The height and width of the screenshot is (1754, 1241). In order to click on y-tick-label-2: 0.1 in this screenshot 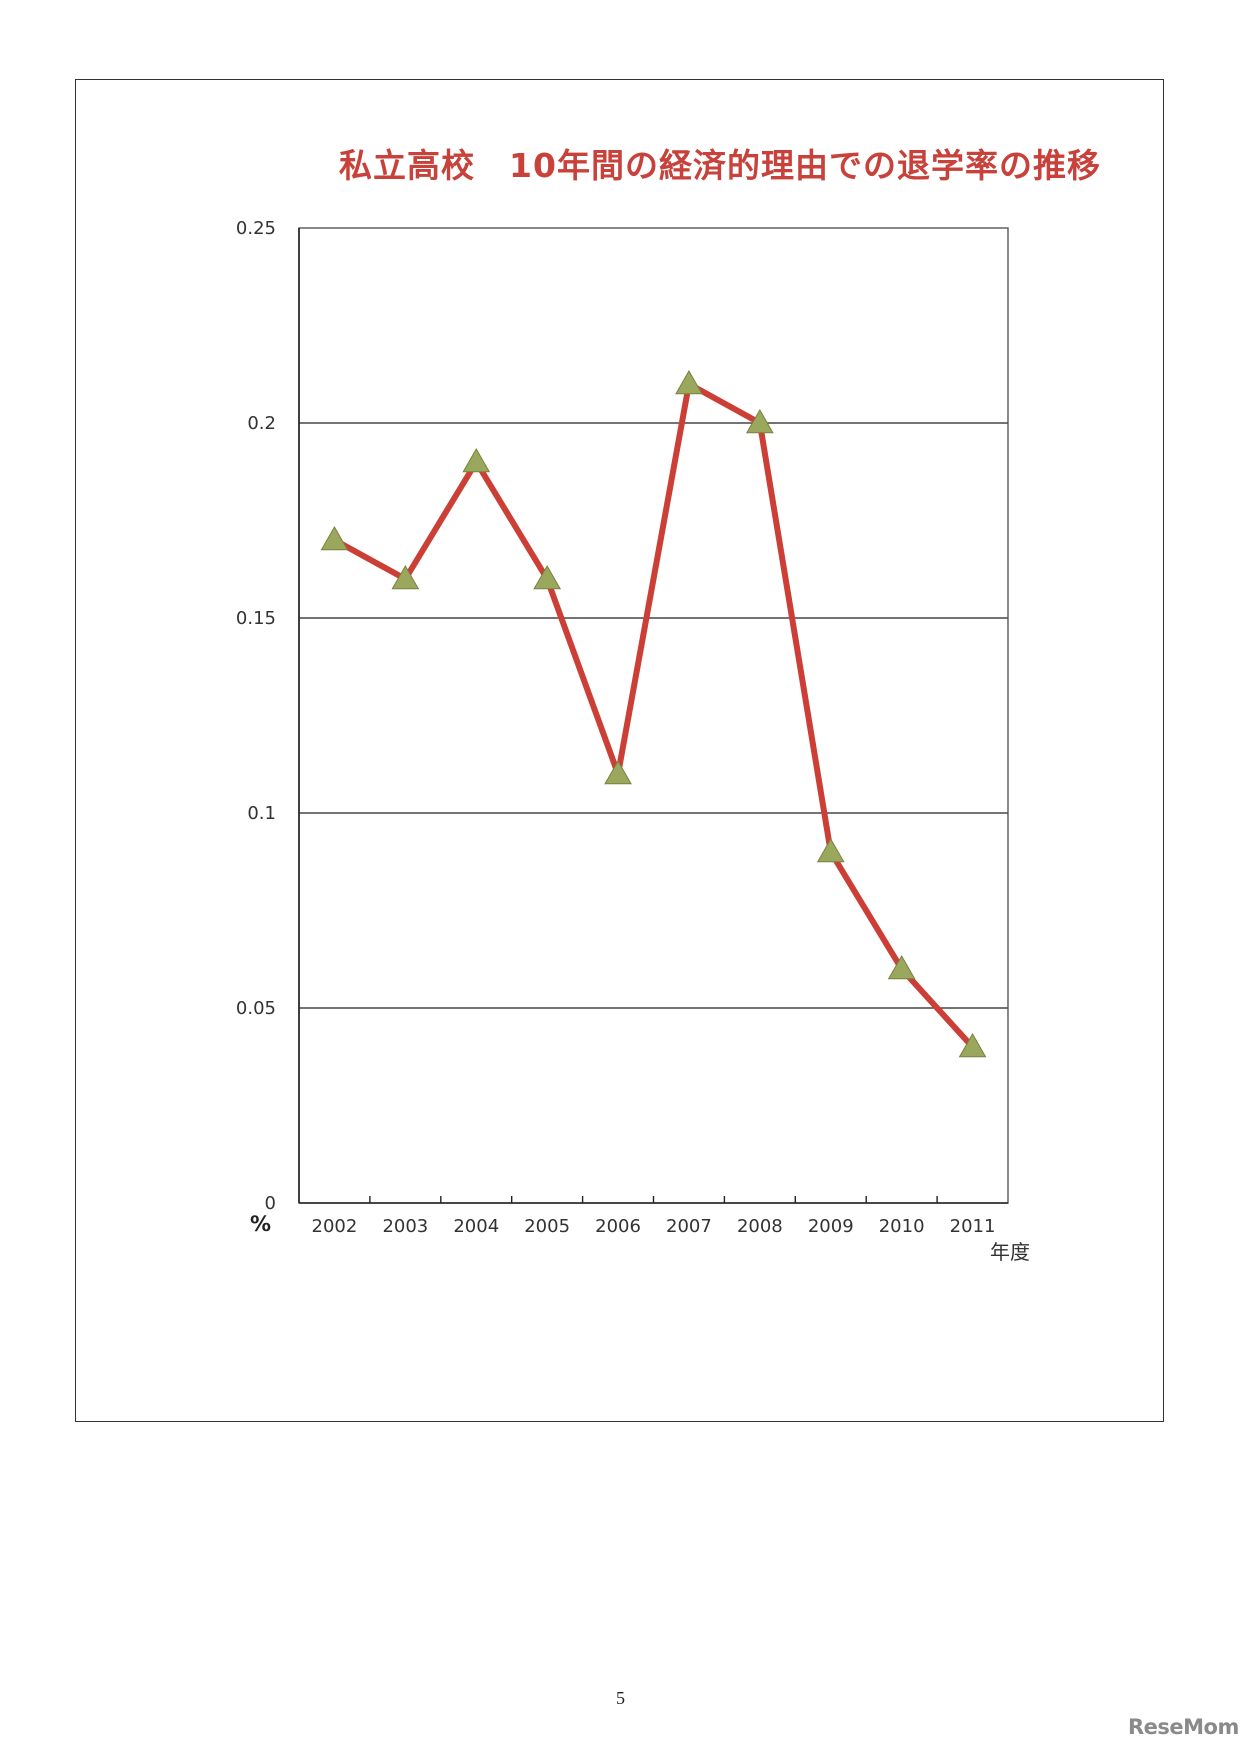, I will do `click(261, 813)`.